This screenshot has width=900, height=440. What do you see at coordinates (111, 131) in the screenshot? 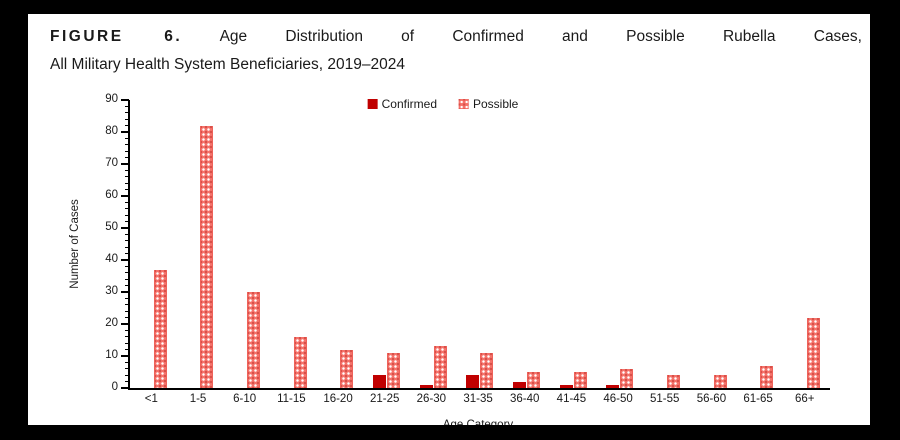
I see `y-tick-label-80: 80` at bounding box center [111, 131].